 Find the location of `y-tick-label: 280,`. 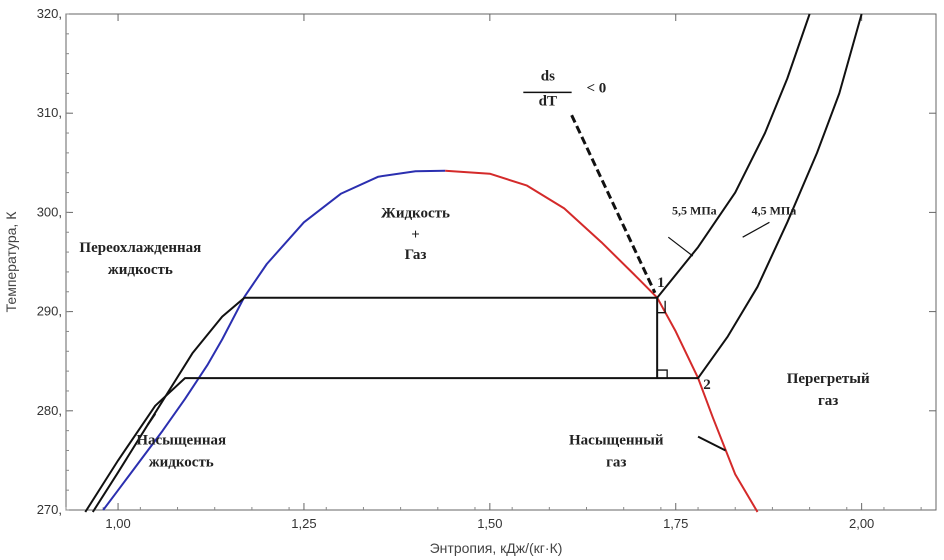

y-tick-label: 280, is located at coordinates (49, 410).